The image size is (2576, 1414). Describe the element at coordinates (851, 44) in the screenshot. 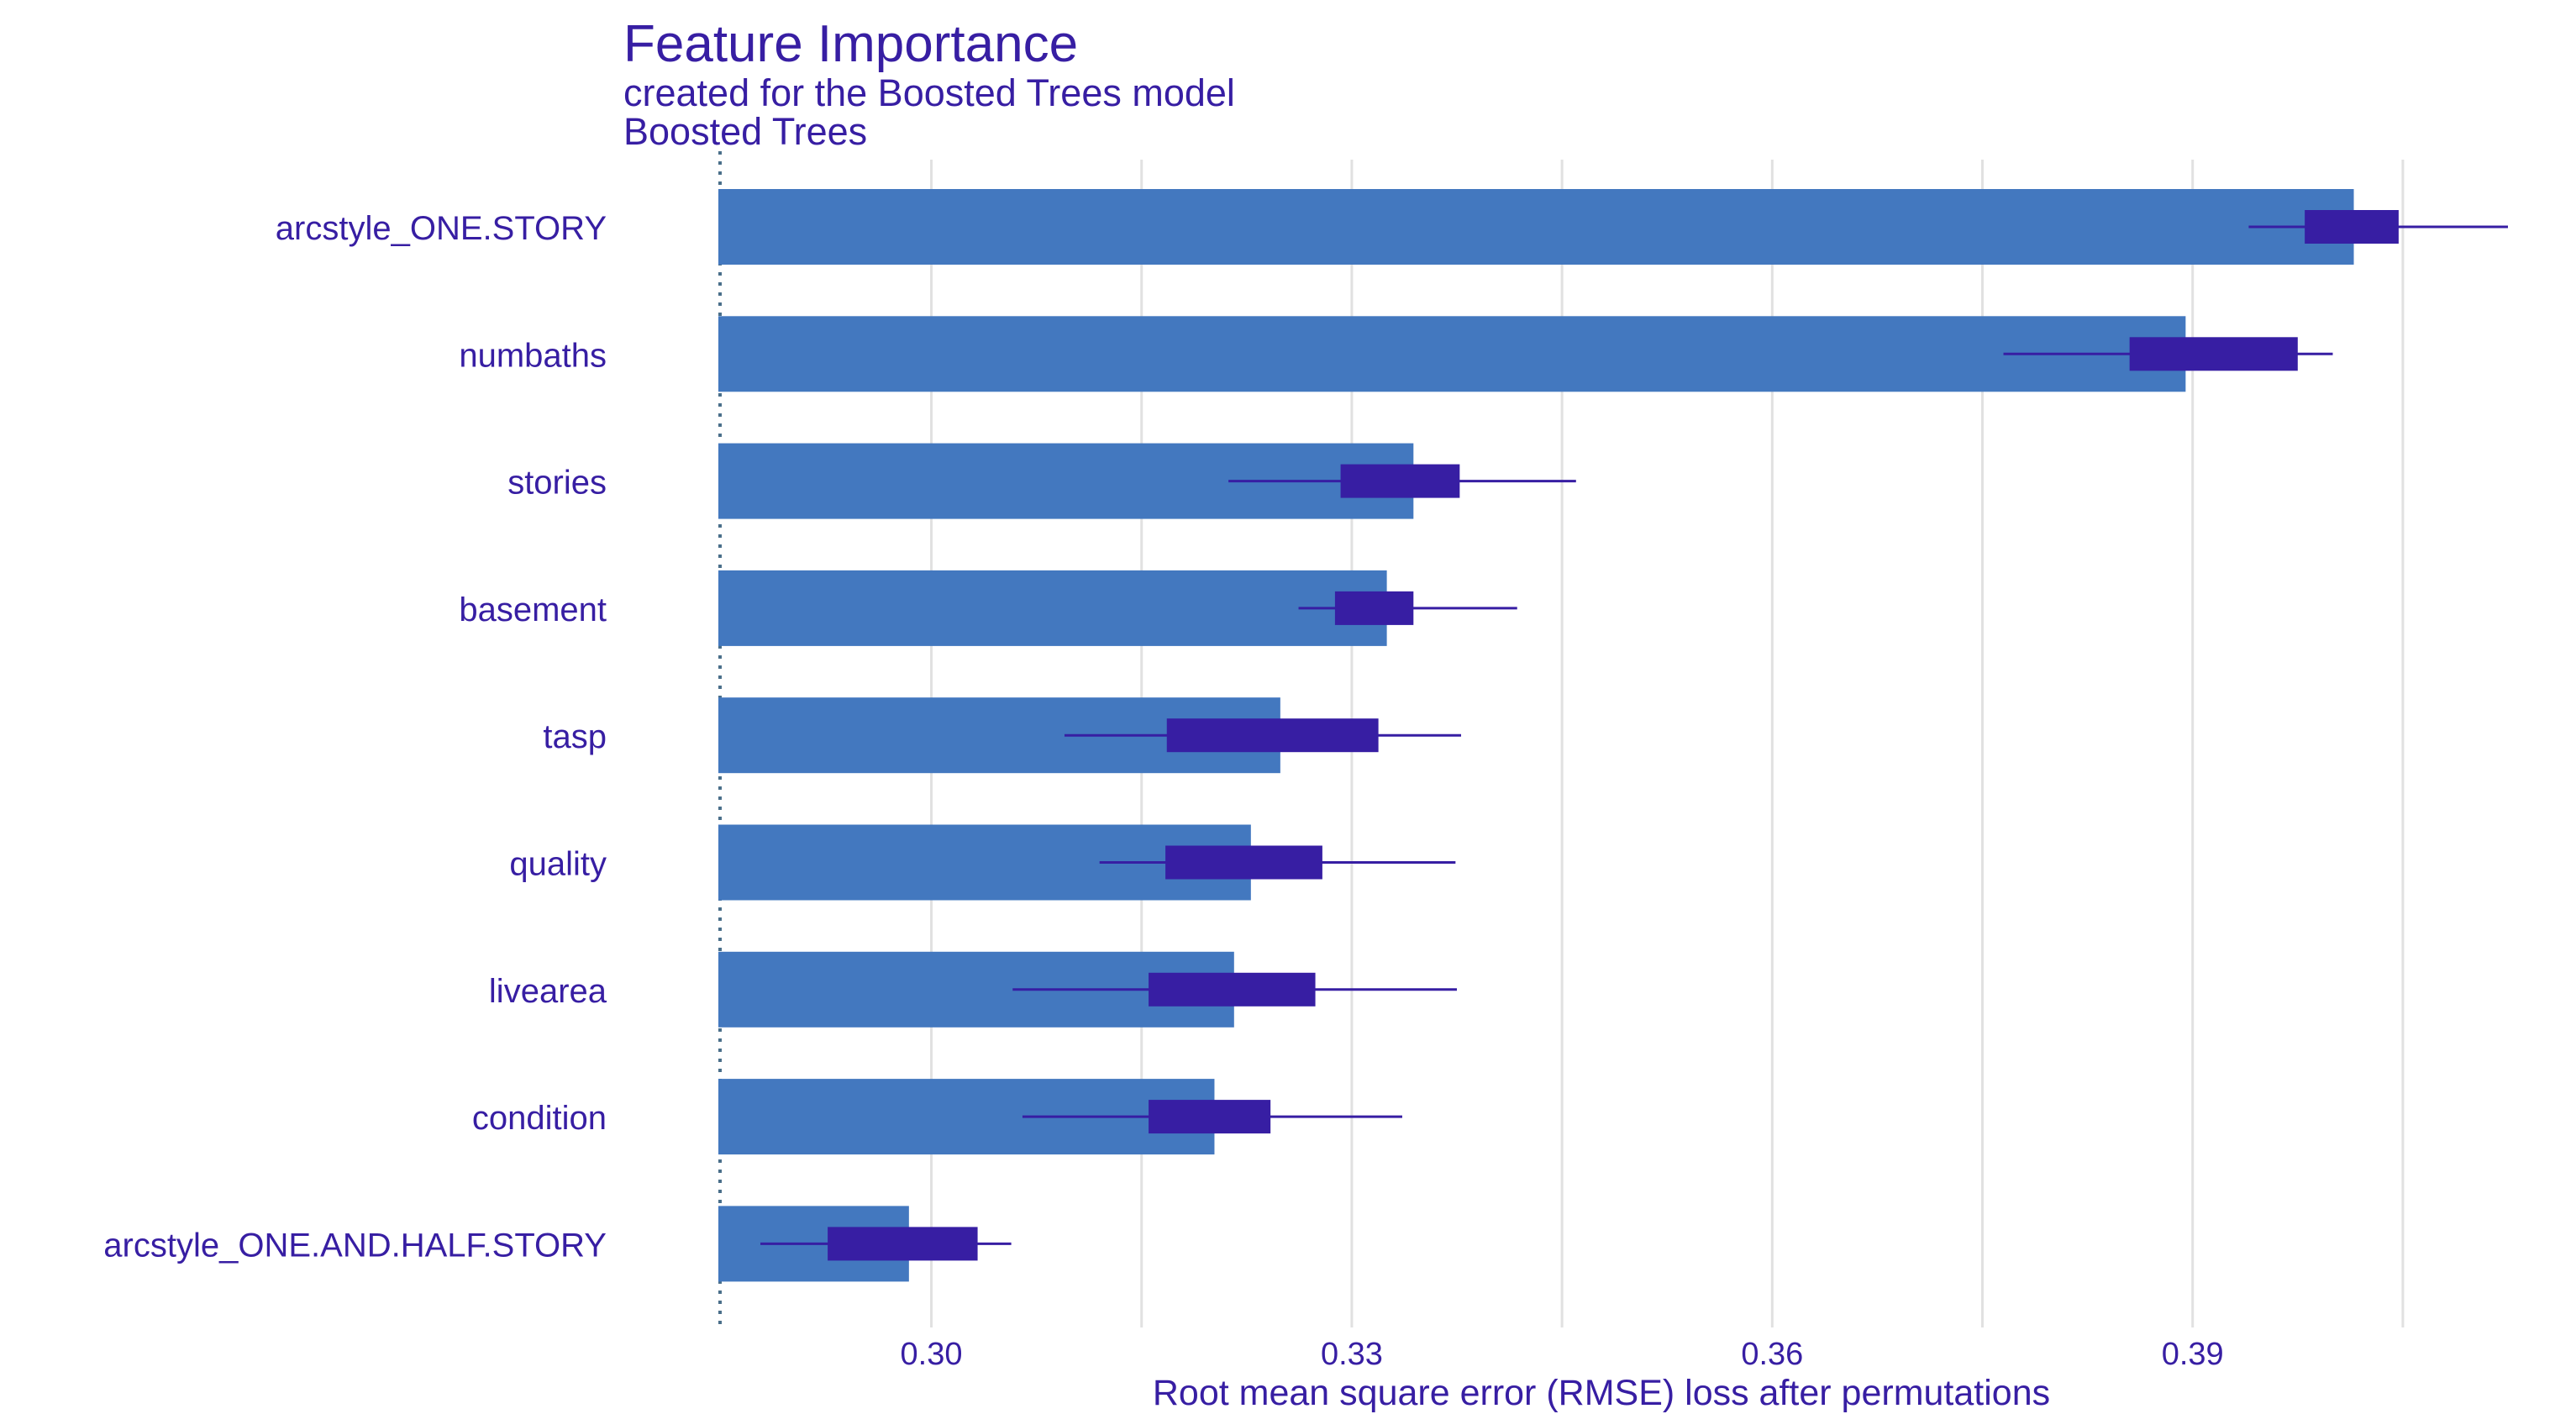

I see `chart-title: Feature Importance` at that location.